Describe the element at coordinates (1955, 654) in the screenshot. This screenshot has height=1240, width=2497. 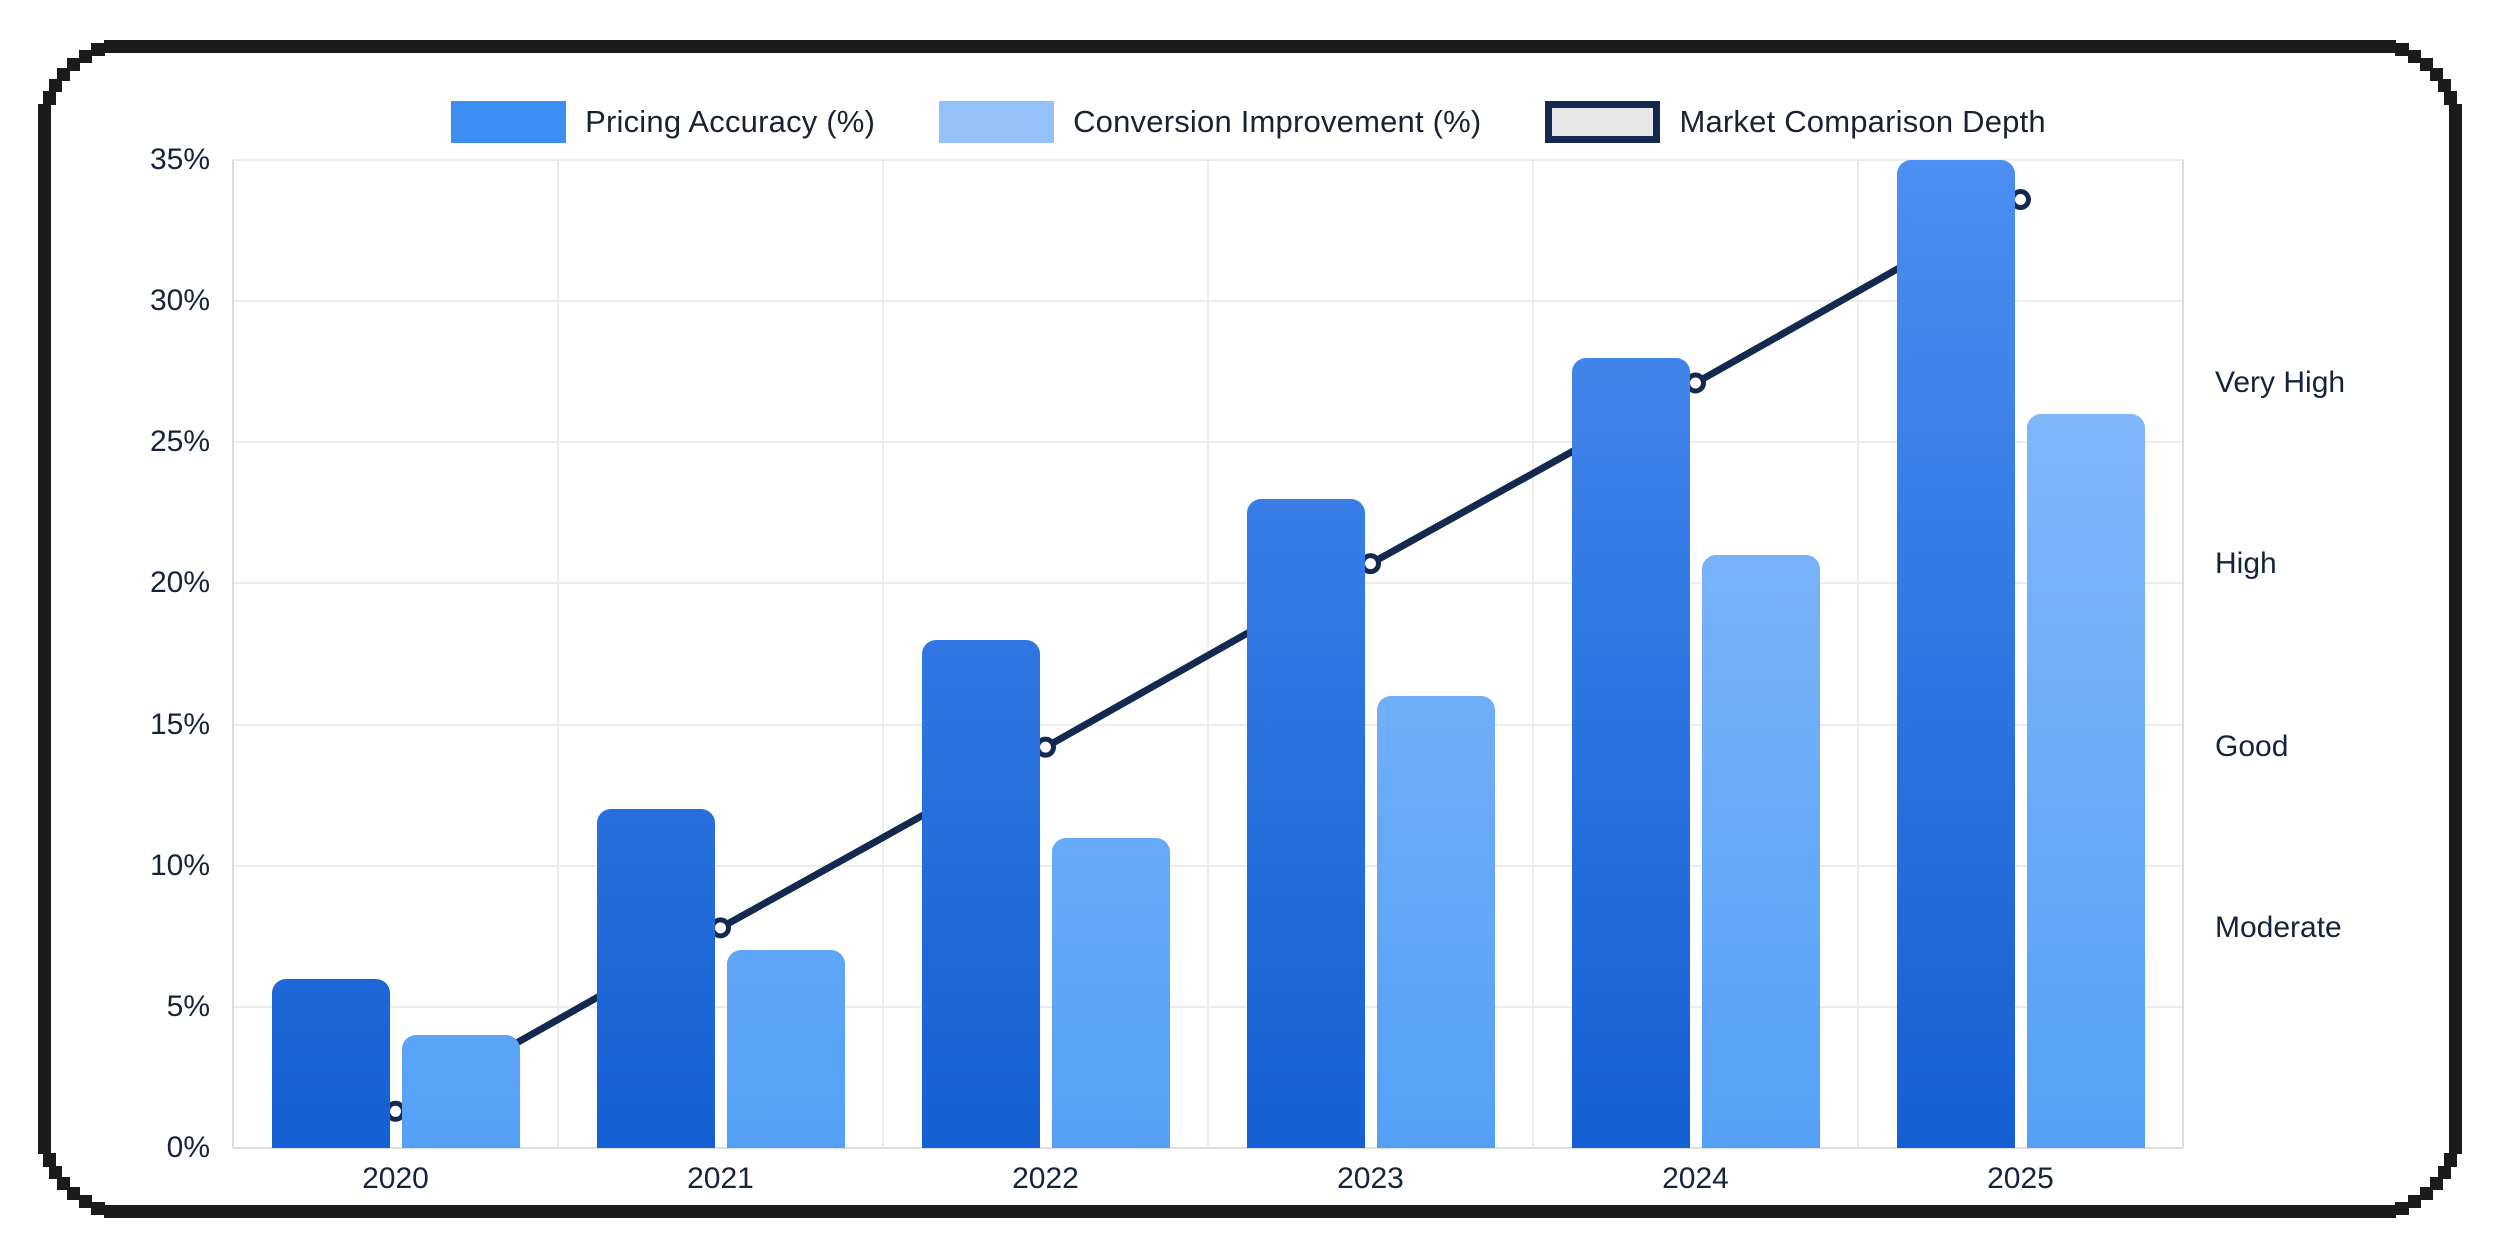
I see `bar-pricing-2025` at that location.